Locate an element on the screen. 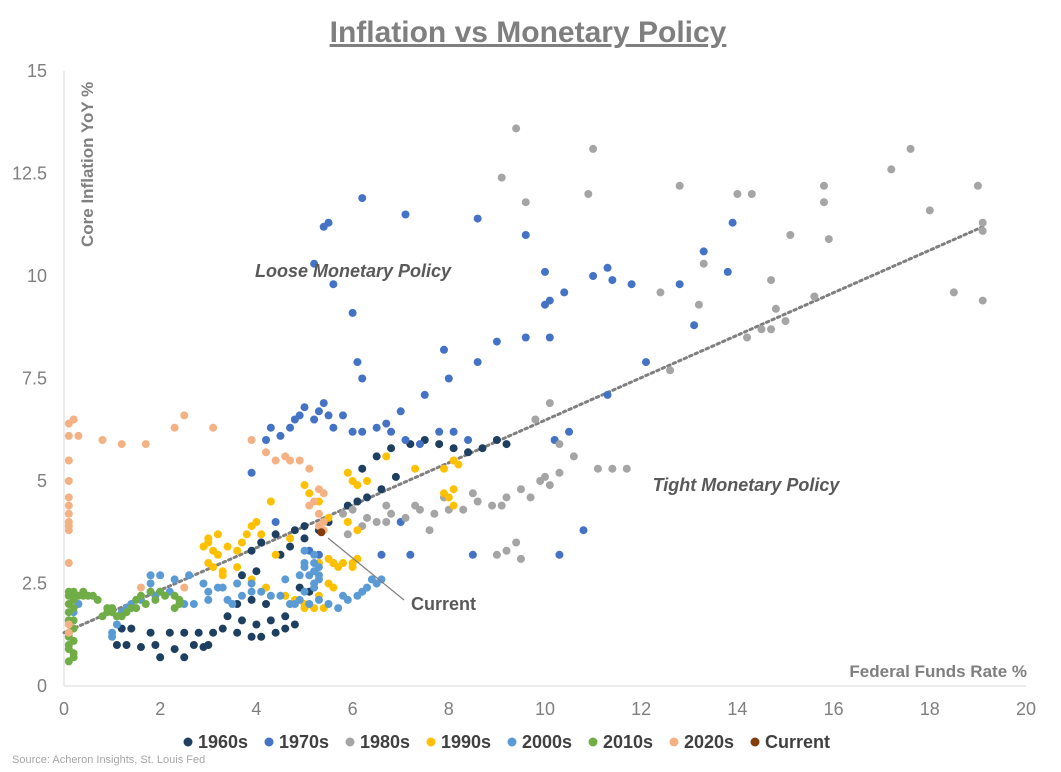  legend-label: 2020s is located at coordinates (709, 742).